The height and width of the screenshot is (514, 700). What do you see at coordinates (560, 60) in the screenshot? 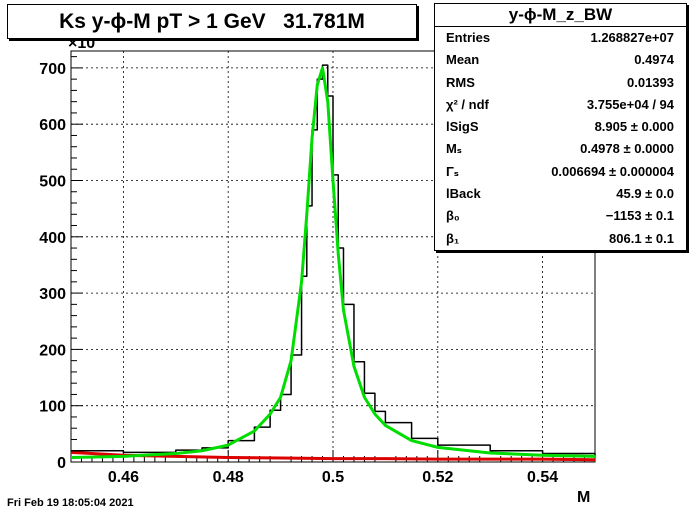
I see `stats-row: Mean 0.4974` at bounding box center [560, 60].